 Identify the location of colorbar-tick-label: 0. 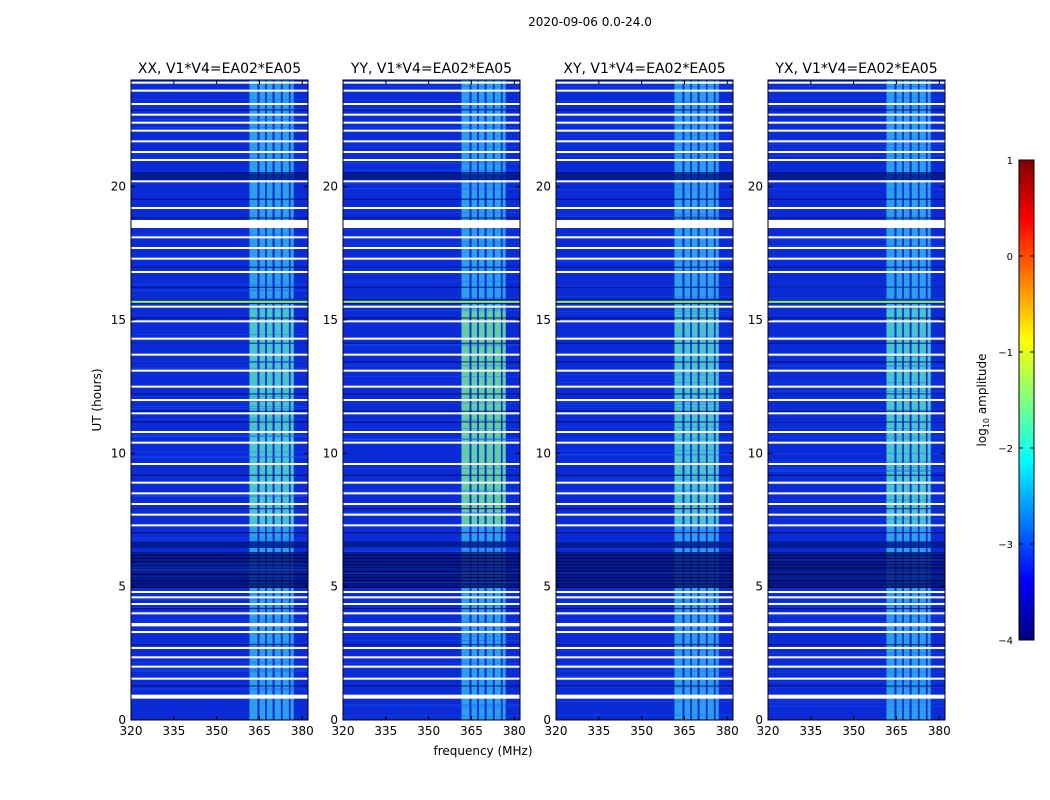
(1010, 257).